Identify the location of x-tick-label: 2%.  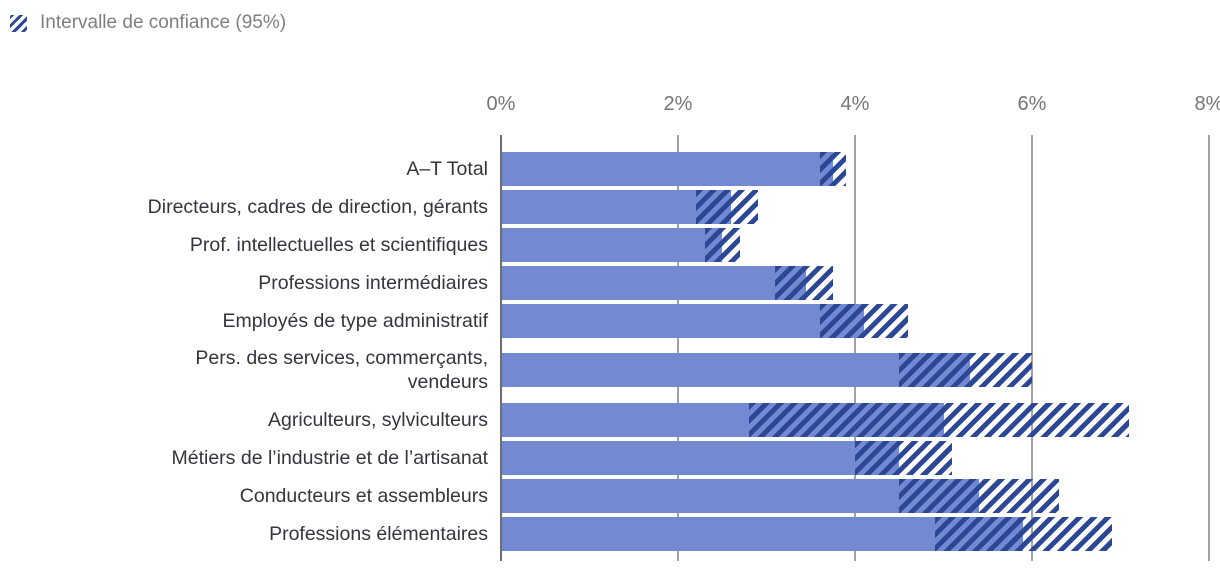
(678, 104).